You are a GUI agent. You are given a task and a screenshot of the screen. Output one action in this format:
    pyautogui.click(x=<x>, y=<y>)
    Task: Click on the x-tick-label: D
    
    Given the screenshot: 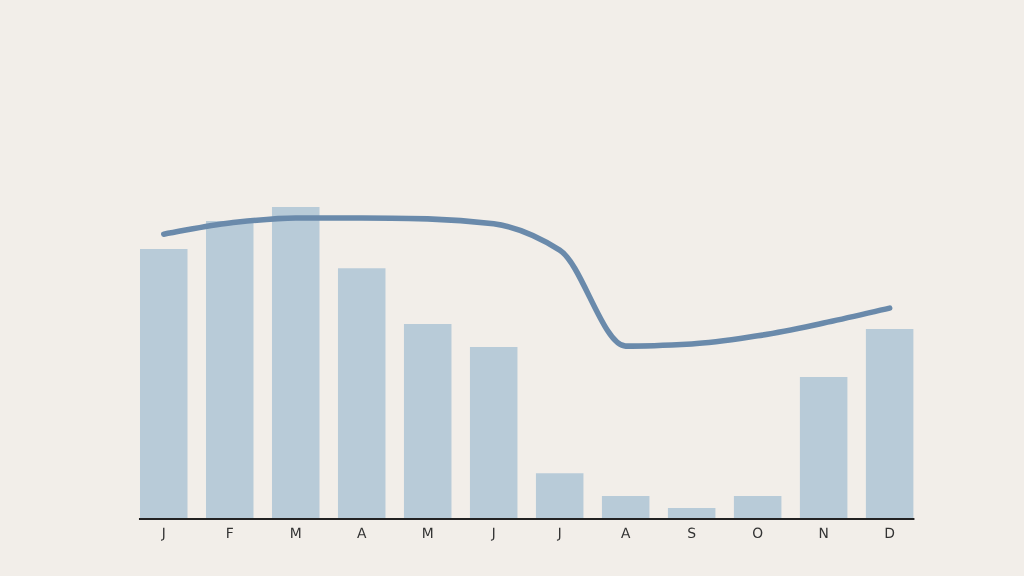 What is the action you would take?
    pyautogui.click(x=890, y=532)
    